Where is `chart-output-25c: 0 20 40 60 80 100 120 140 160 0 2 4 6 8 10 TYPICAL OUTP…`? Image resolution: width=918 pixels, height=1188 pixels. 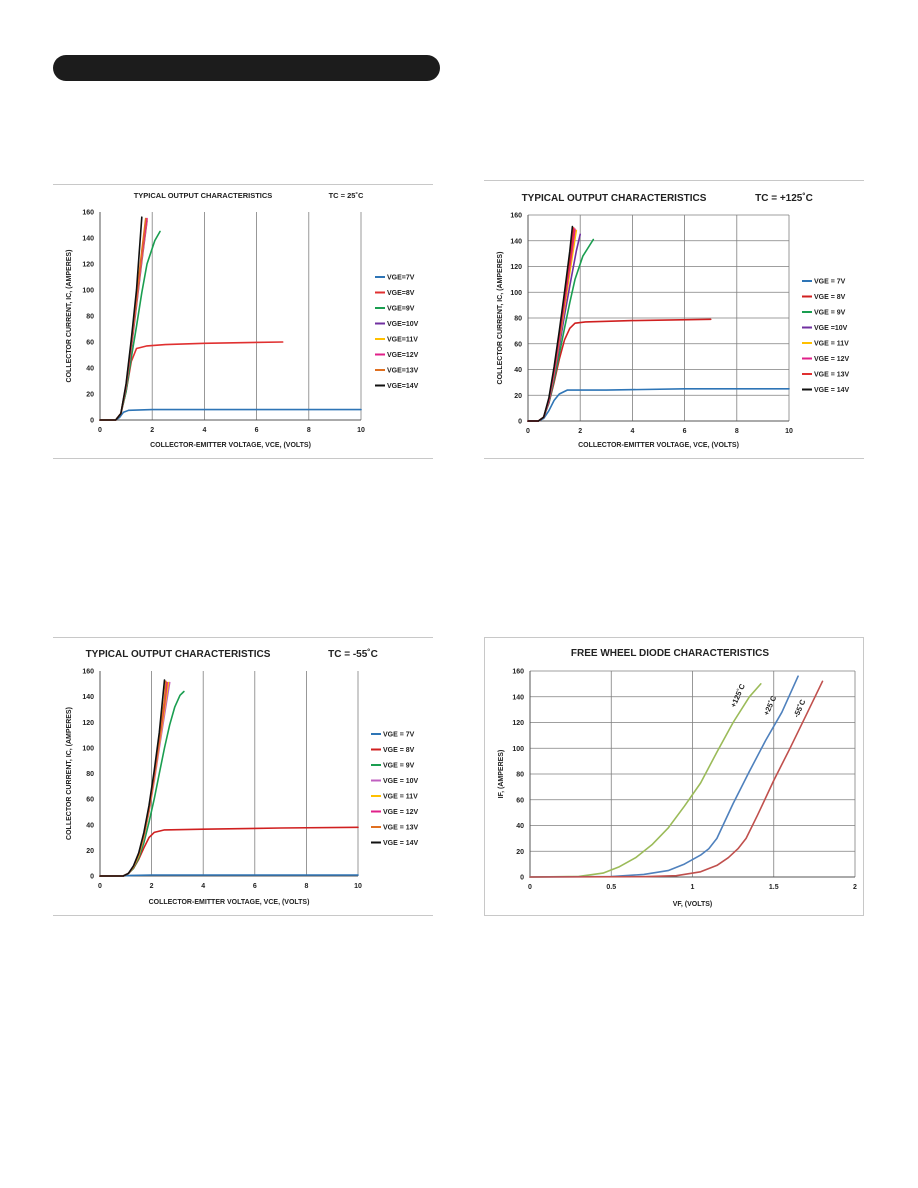
chart-output-25c: 0 20 40 60 80 100 120 140 160 0 2 4 6 8 10 TYPICAL OUTP… is located at coordinates (243, 321).